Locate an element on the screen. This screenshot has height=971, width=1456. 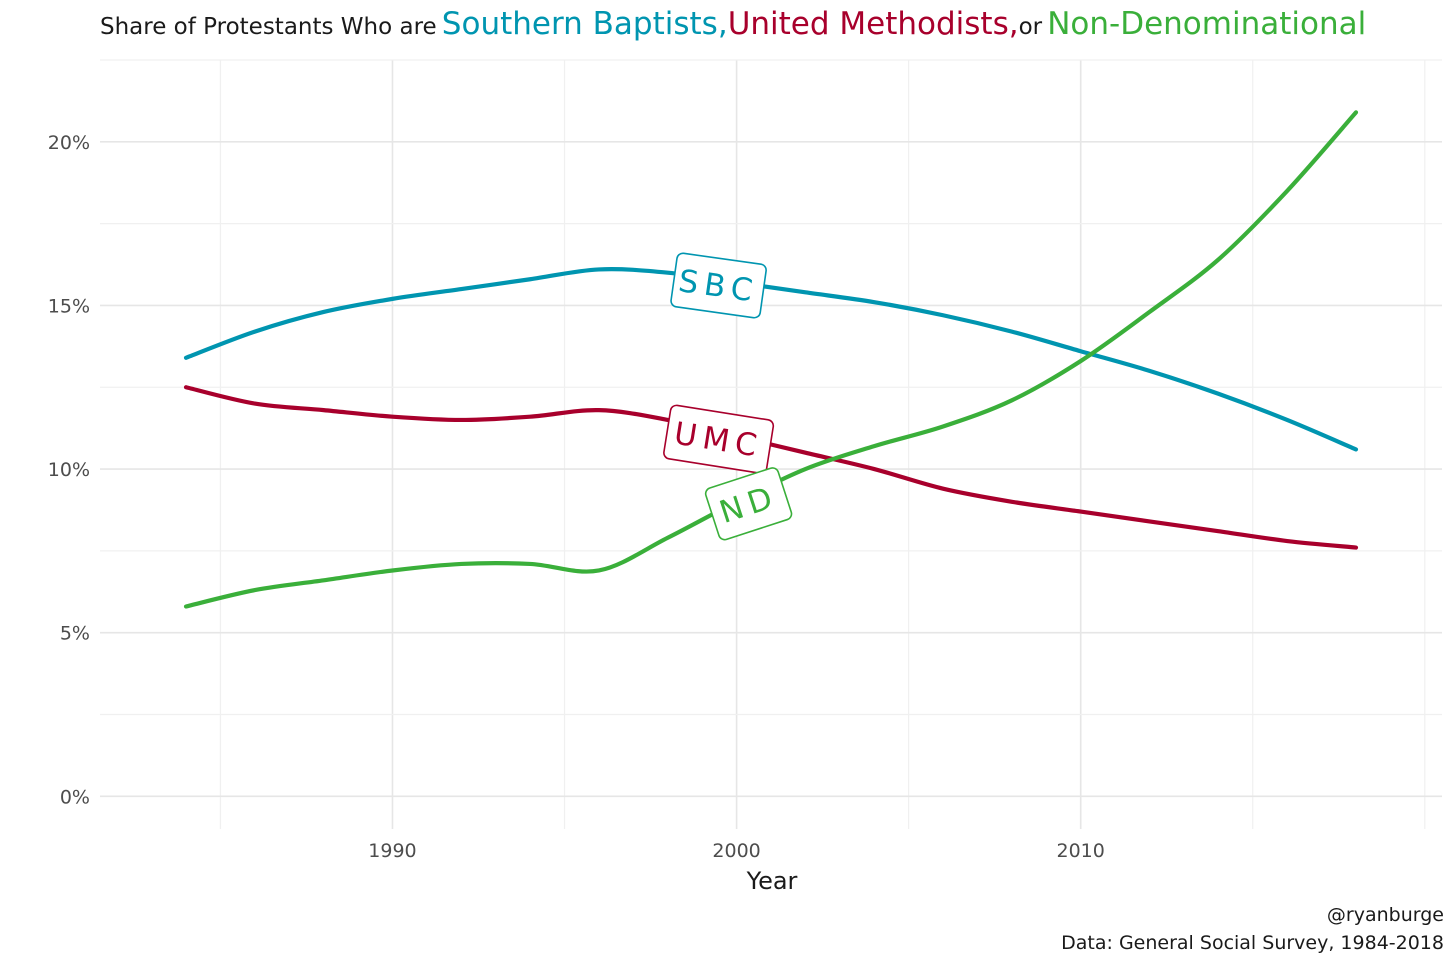
title-sbc: Southern Baptists, is located at coordinates (584, 24).